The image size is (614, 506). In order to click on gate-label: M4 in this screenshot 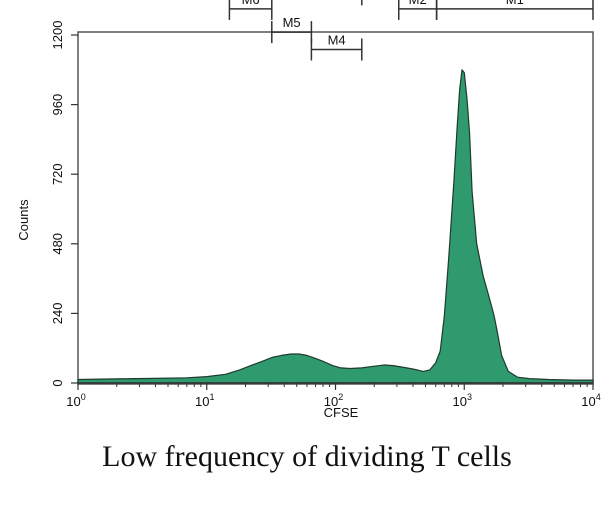, I will do `click(337, 40)`.